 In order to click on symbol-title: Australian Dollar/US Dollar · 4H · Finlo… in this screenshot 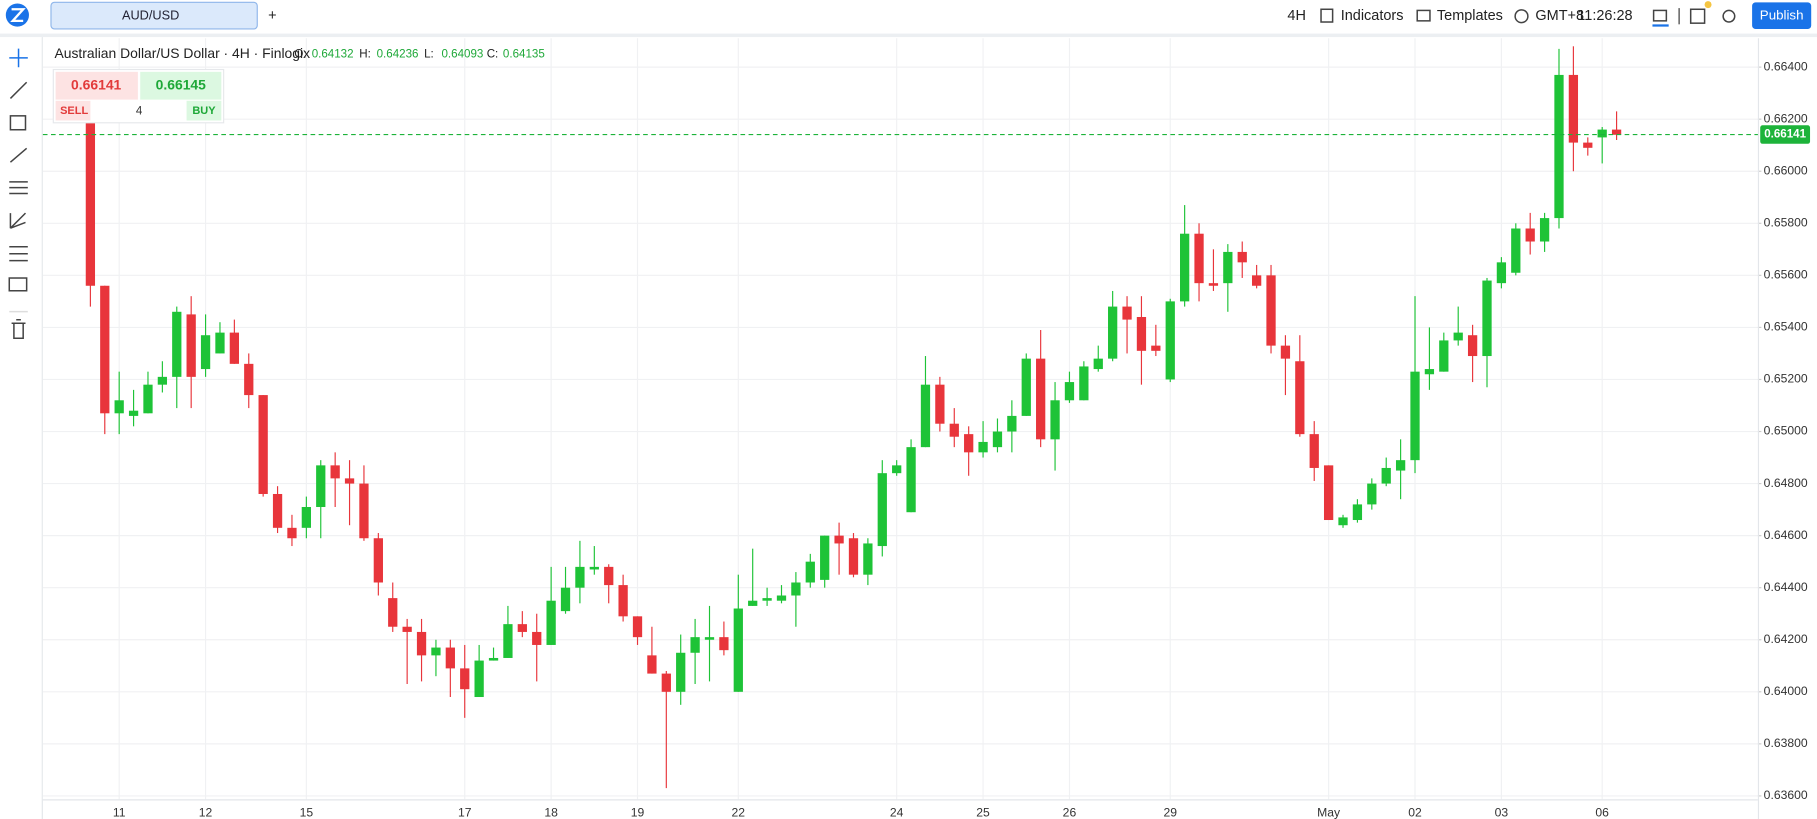, I will do `click(182, 53)`.